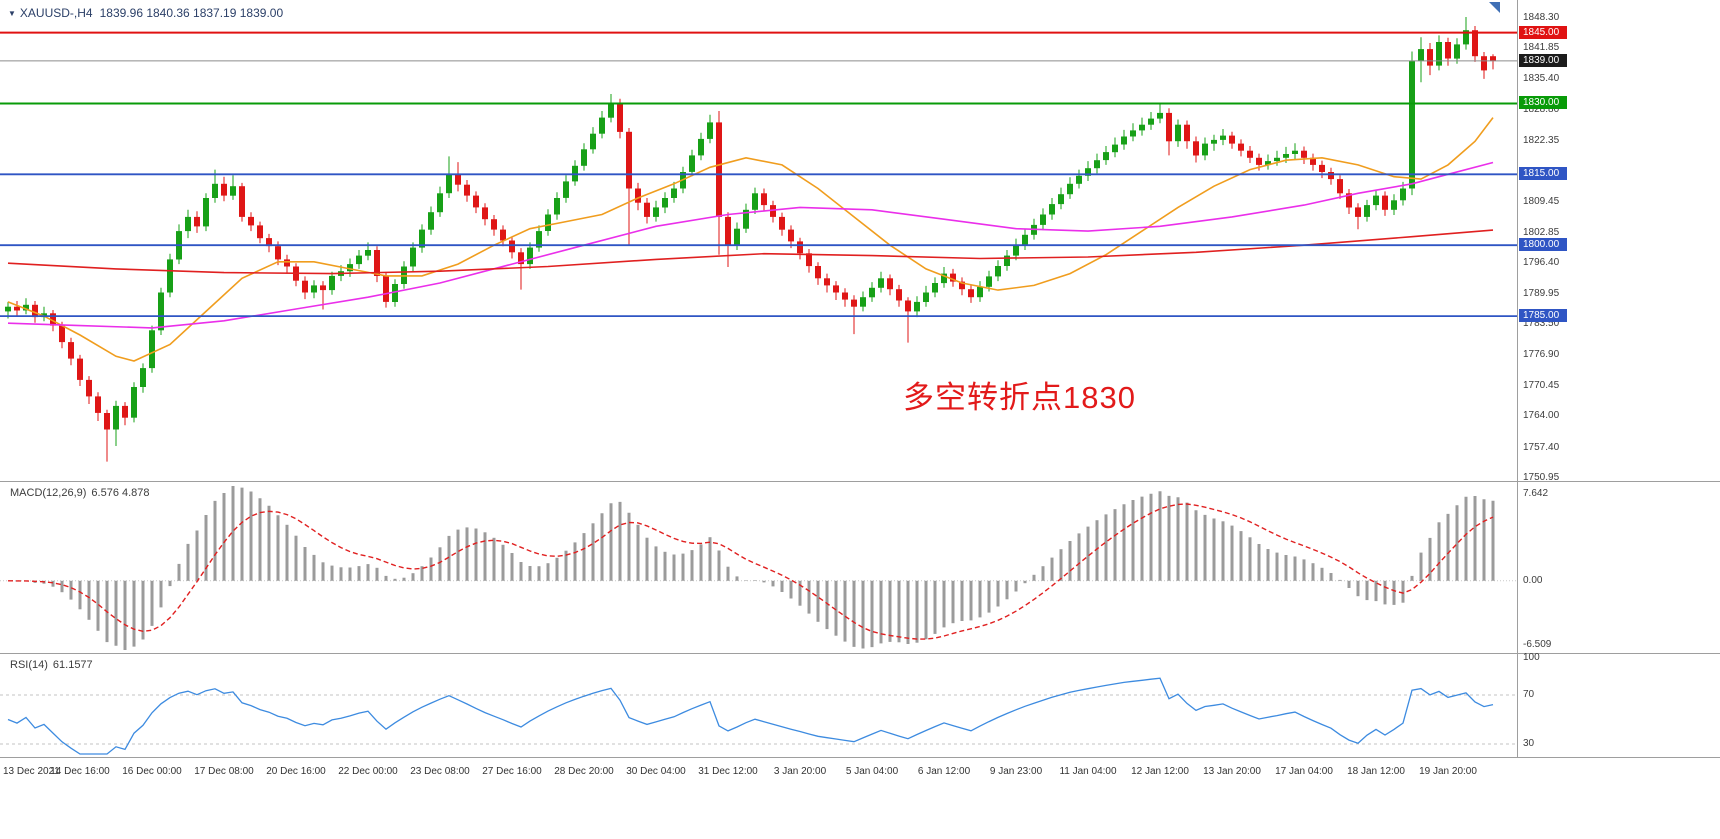 The width and height of the screenshot is (1720, 839). I want to click on chart-shift-marker-icon, so click(1494, 7).